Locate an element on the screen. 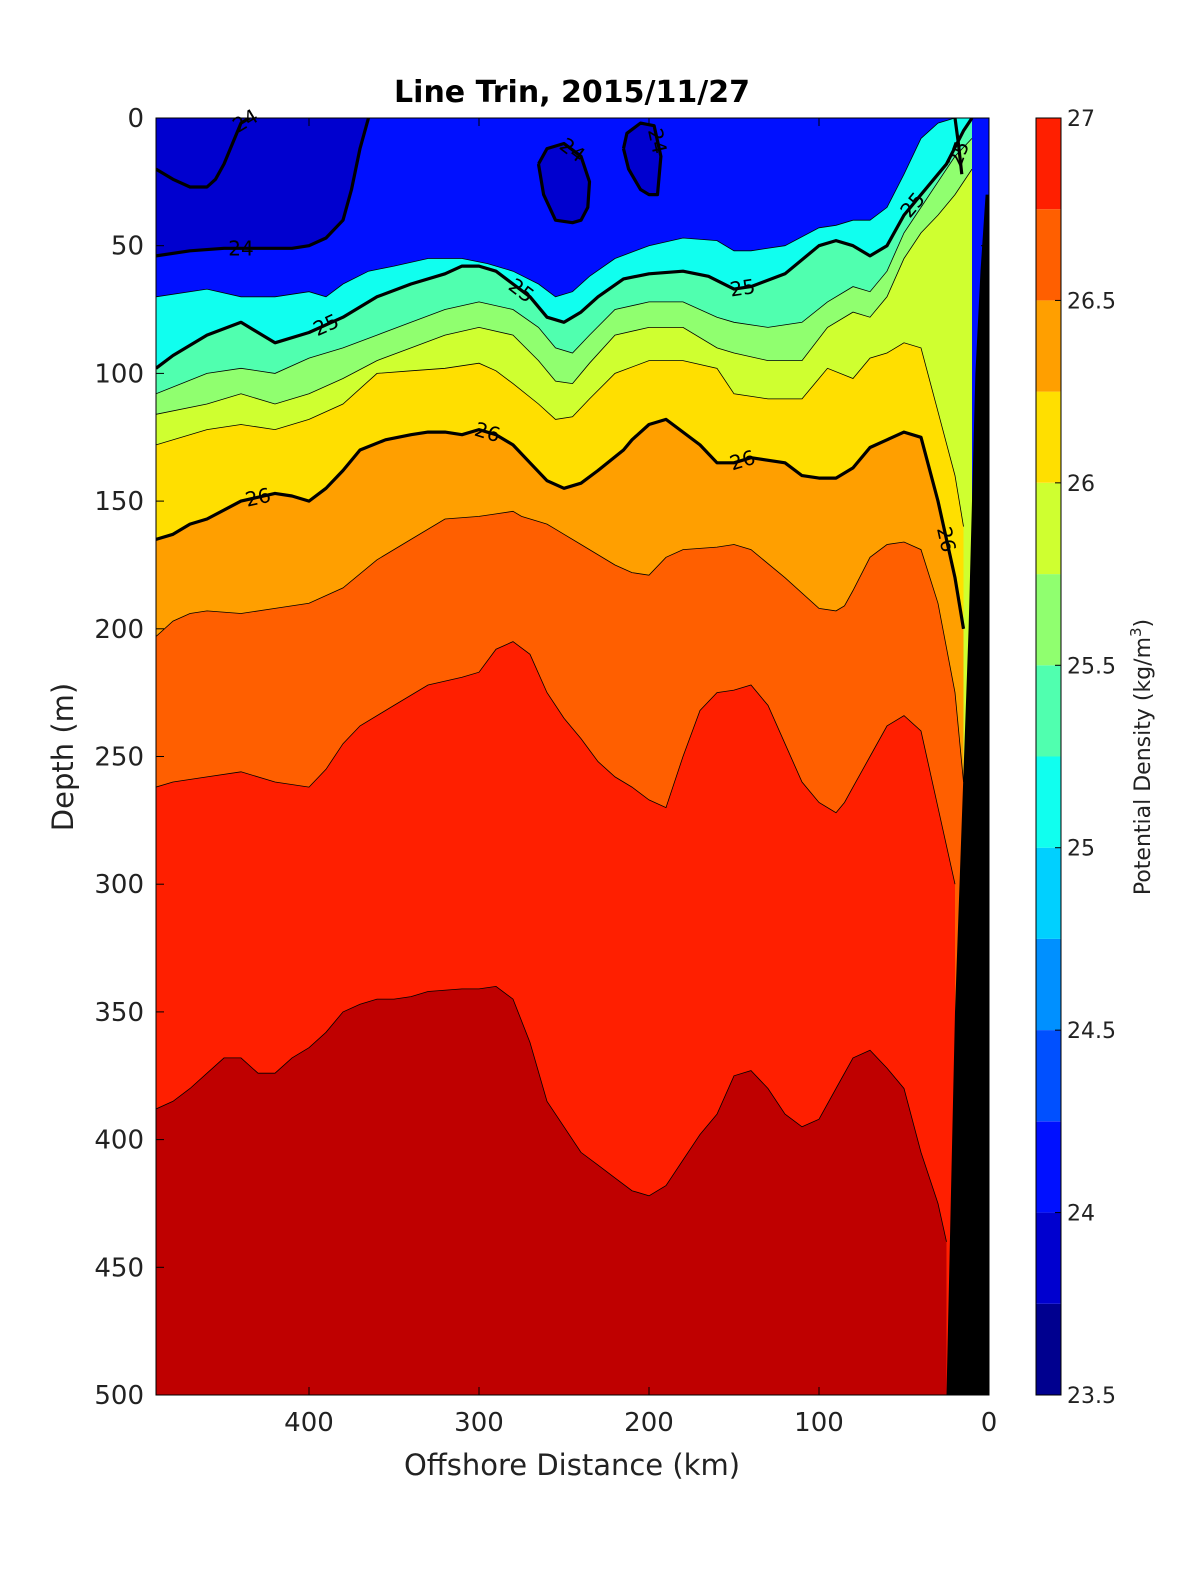 This screenshot has height=1579, width=1200. y-tick-label-350: 350 is located at coordinates (119, 1013).